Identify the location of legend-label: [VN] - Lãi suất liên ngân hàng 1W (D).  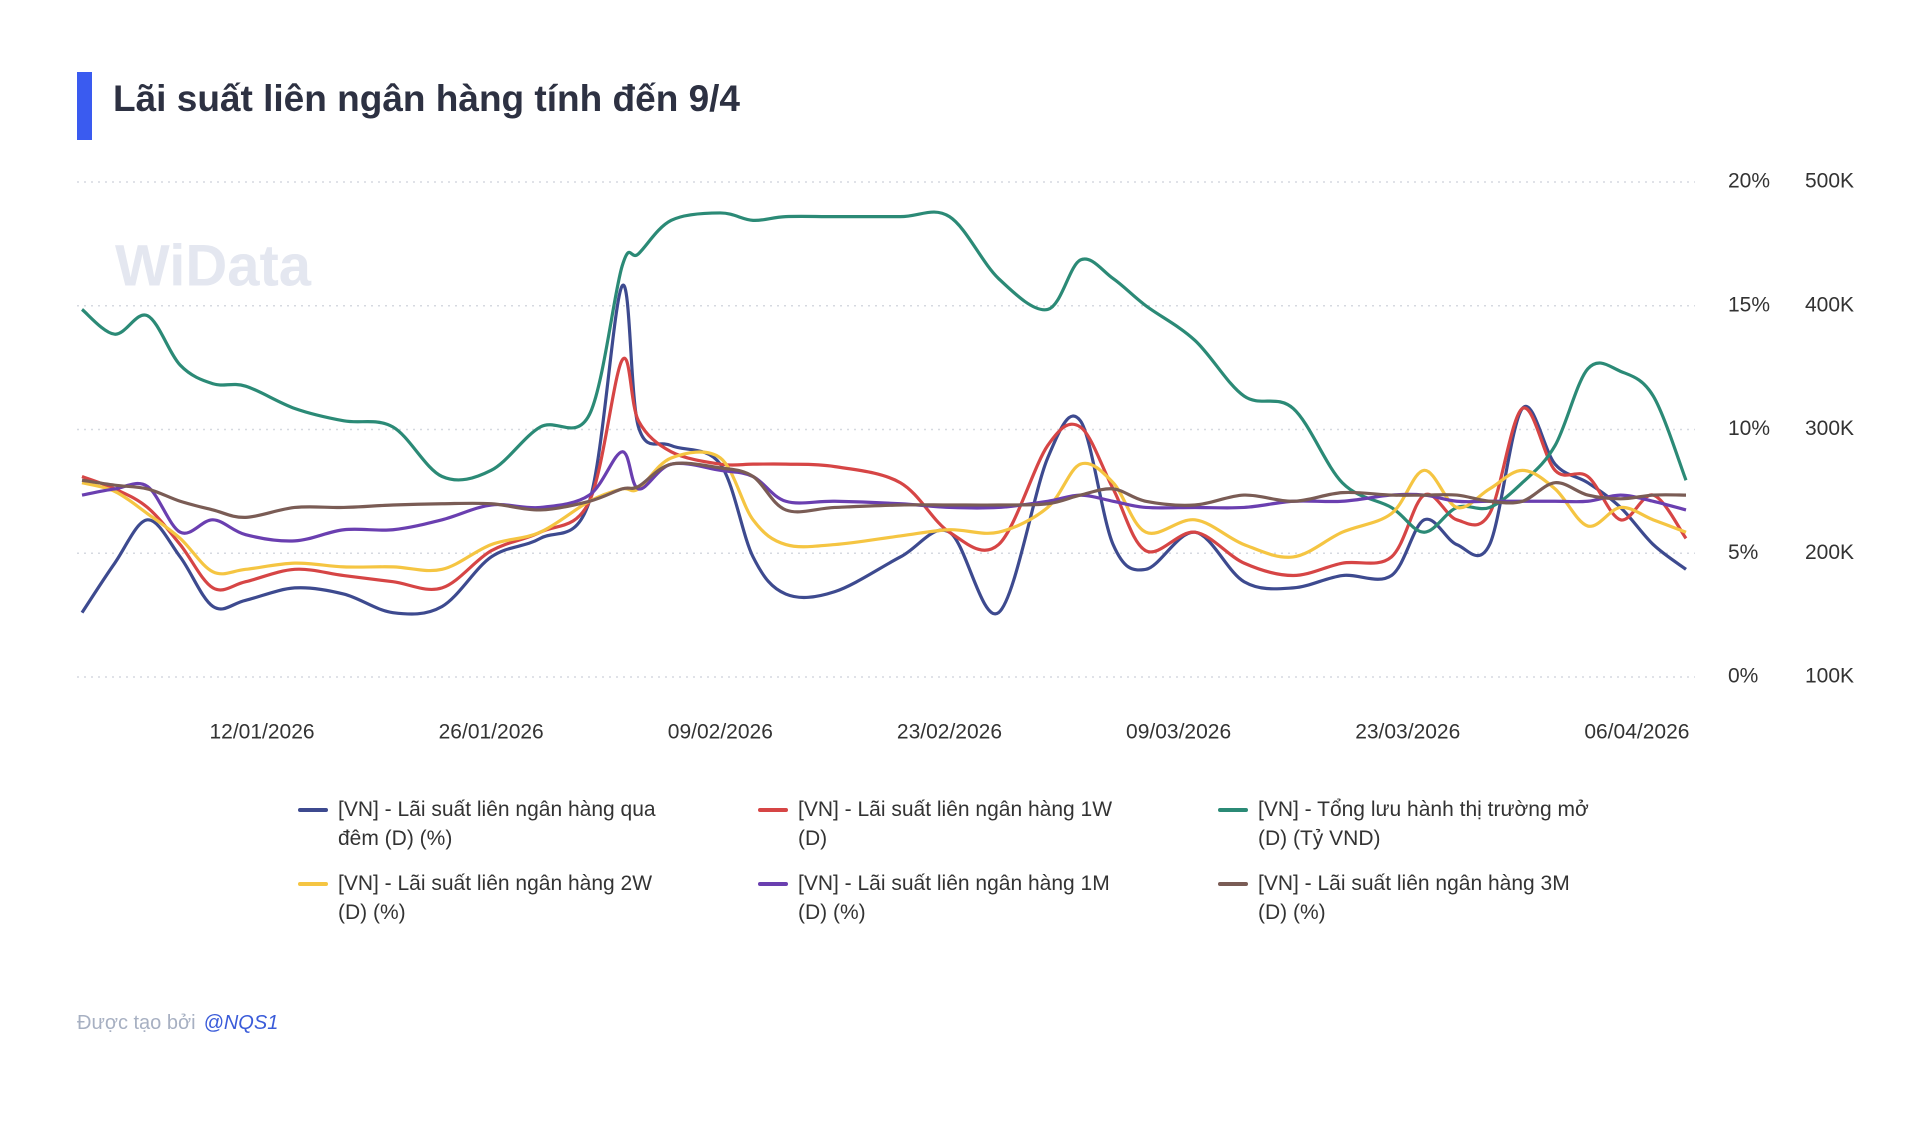
(955, 824).